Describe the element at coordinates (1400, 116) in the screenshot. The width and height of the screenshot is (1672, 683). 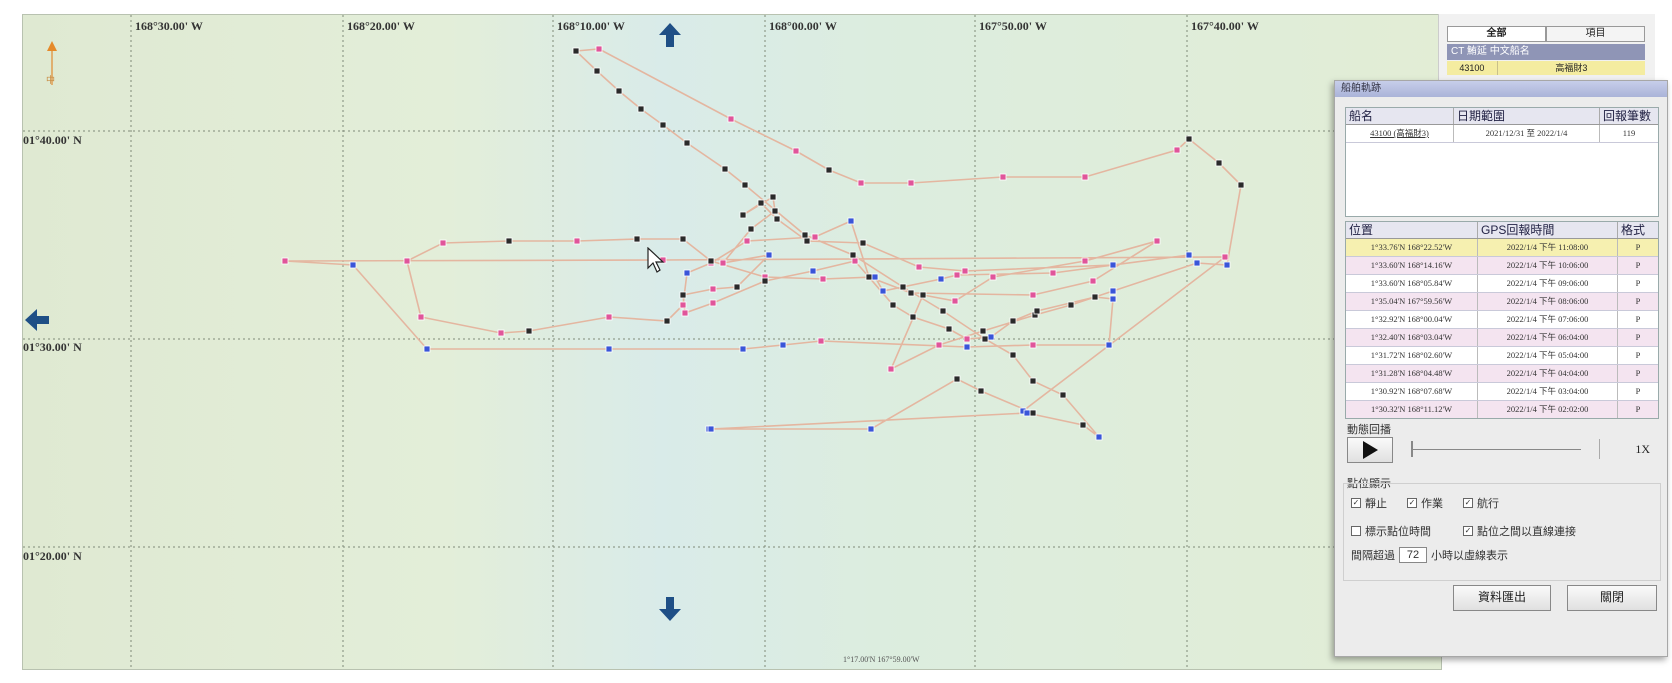
I see `col-vessel-name: 船名` at that location.